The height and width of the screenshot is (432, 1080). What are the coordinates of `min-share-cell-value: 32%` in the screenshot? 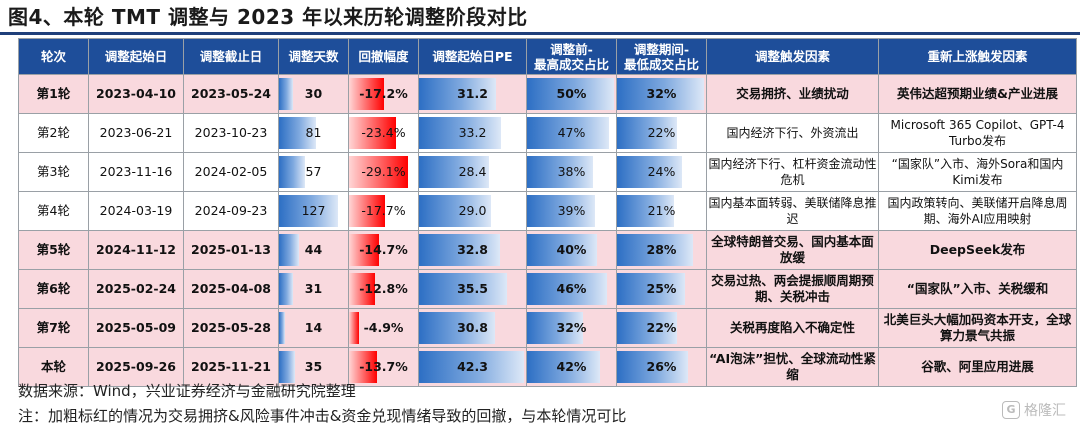 It's located at (661, 93).